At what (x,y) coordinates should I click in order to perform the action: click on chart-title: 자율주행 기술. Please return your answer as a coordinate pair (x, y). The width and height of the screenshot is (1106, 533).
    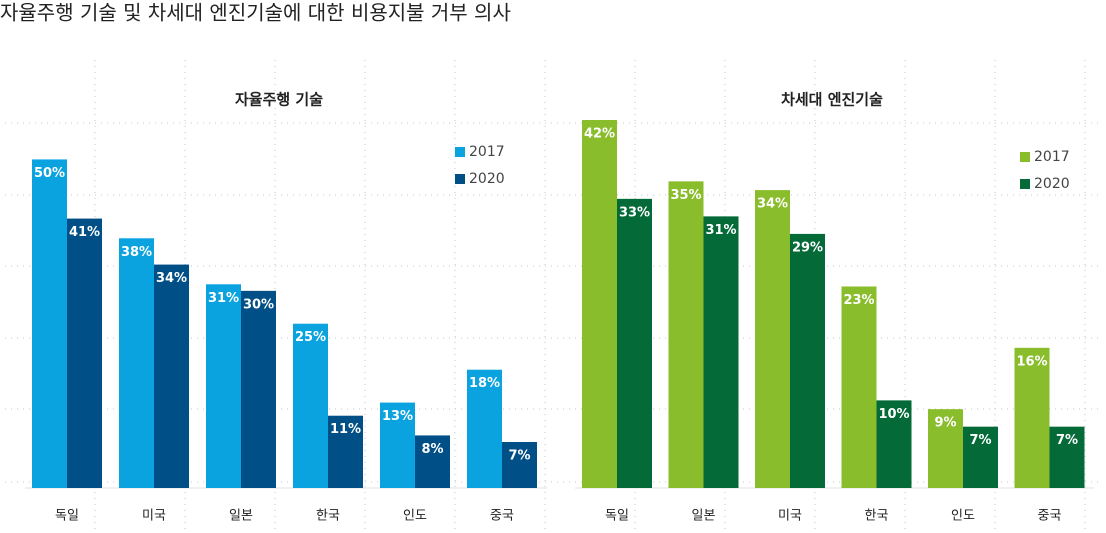
    Looking at the image, I should click on (279, 100).